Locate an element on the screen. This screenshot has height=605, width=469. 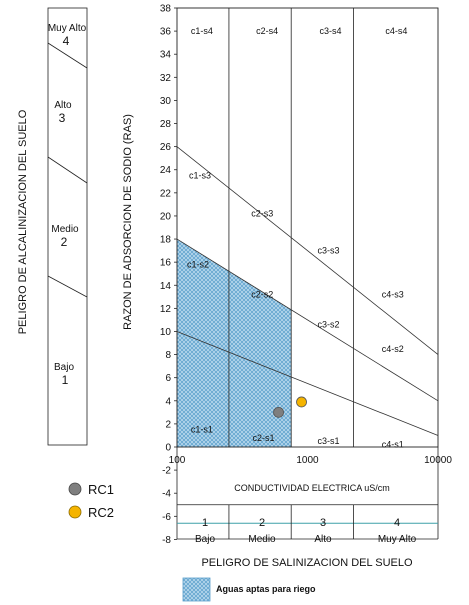
y-tick-label: 22 is located at coordinates (166, 193).